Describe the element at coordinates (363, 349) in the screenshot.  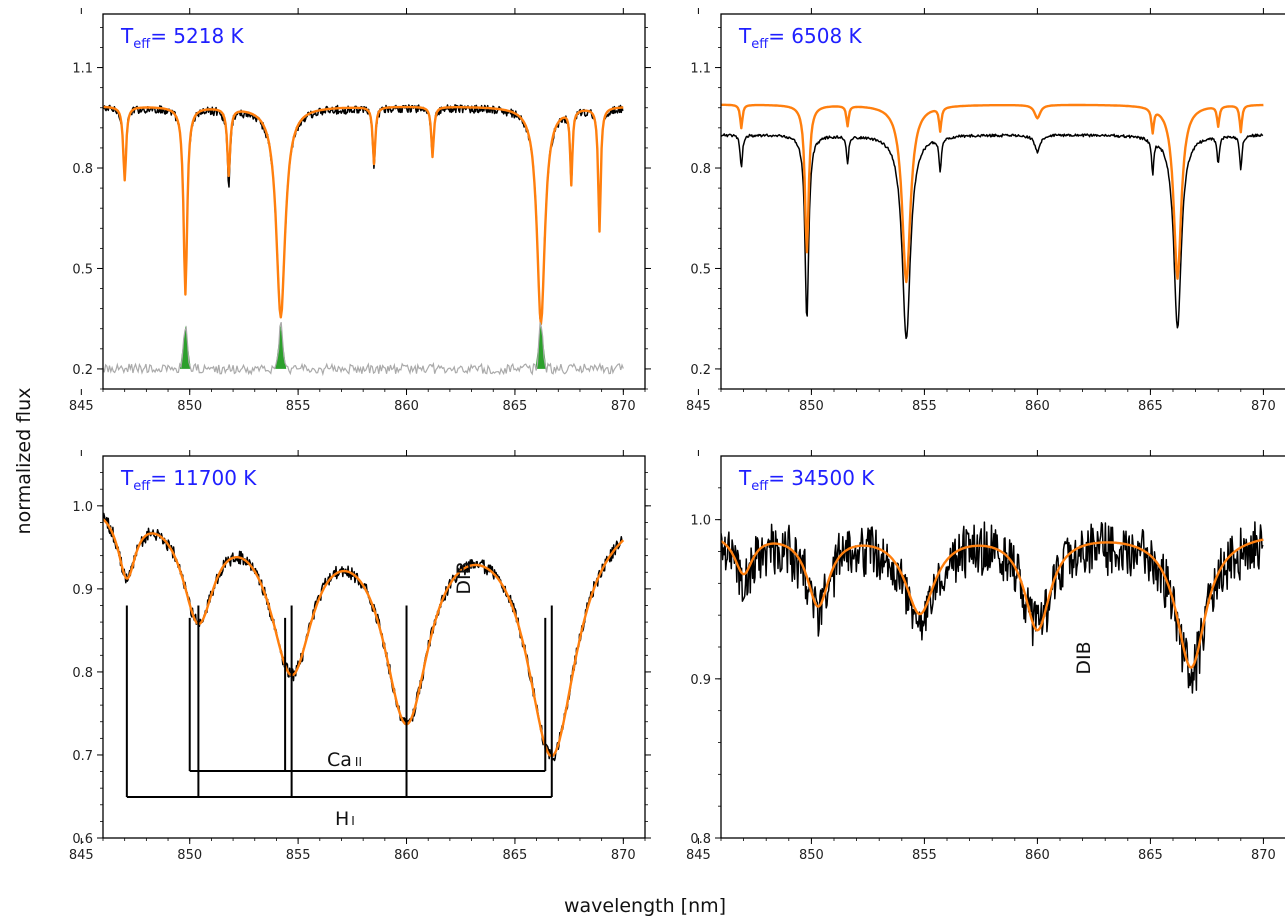
I see `series-residual` at that location.